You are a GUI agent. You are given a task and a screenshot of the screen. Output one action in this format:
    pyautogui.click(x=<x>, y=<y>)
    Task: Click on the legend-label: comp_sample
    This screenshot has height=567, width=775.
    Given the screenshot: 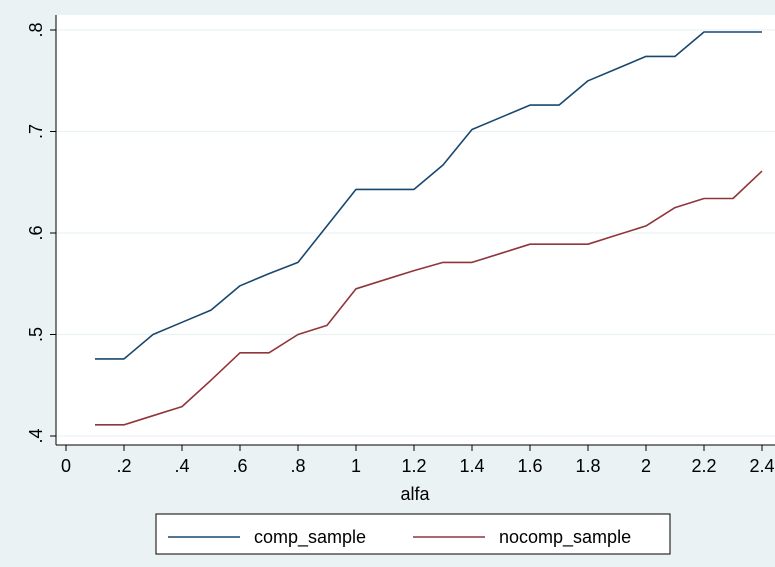 What is the action you would take?
    pyautogui.click(x=310, y=537)
    